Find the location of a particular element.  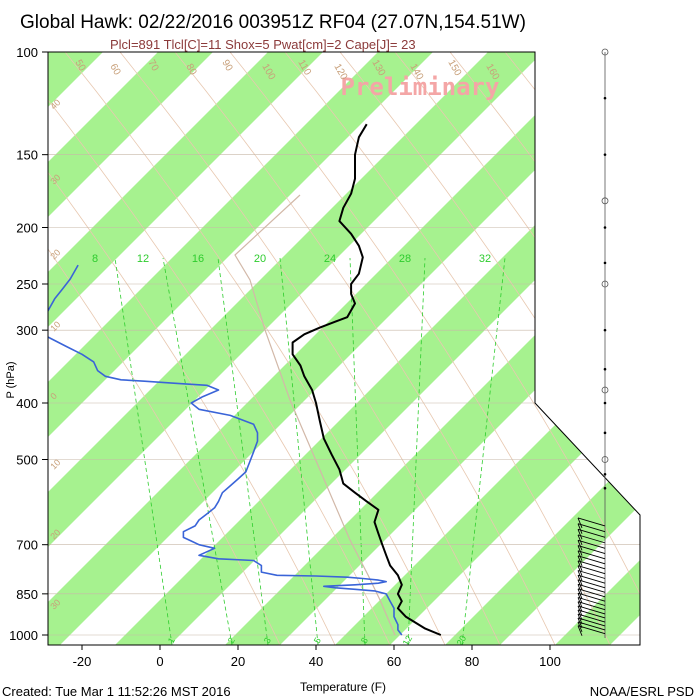

mixing-ratio-label: 32 is located at coordinates (485, 259).